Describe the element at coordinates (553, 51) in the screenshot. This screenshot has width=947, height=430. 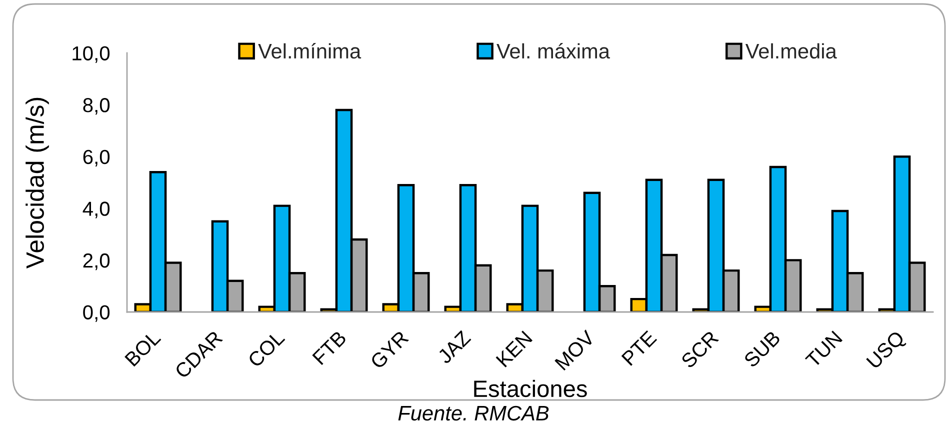
I see `legend-label: Vel. máxima` at that location.